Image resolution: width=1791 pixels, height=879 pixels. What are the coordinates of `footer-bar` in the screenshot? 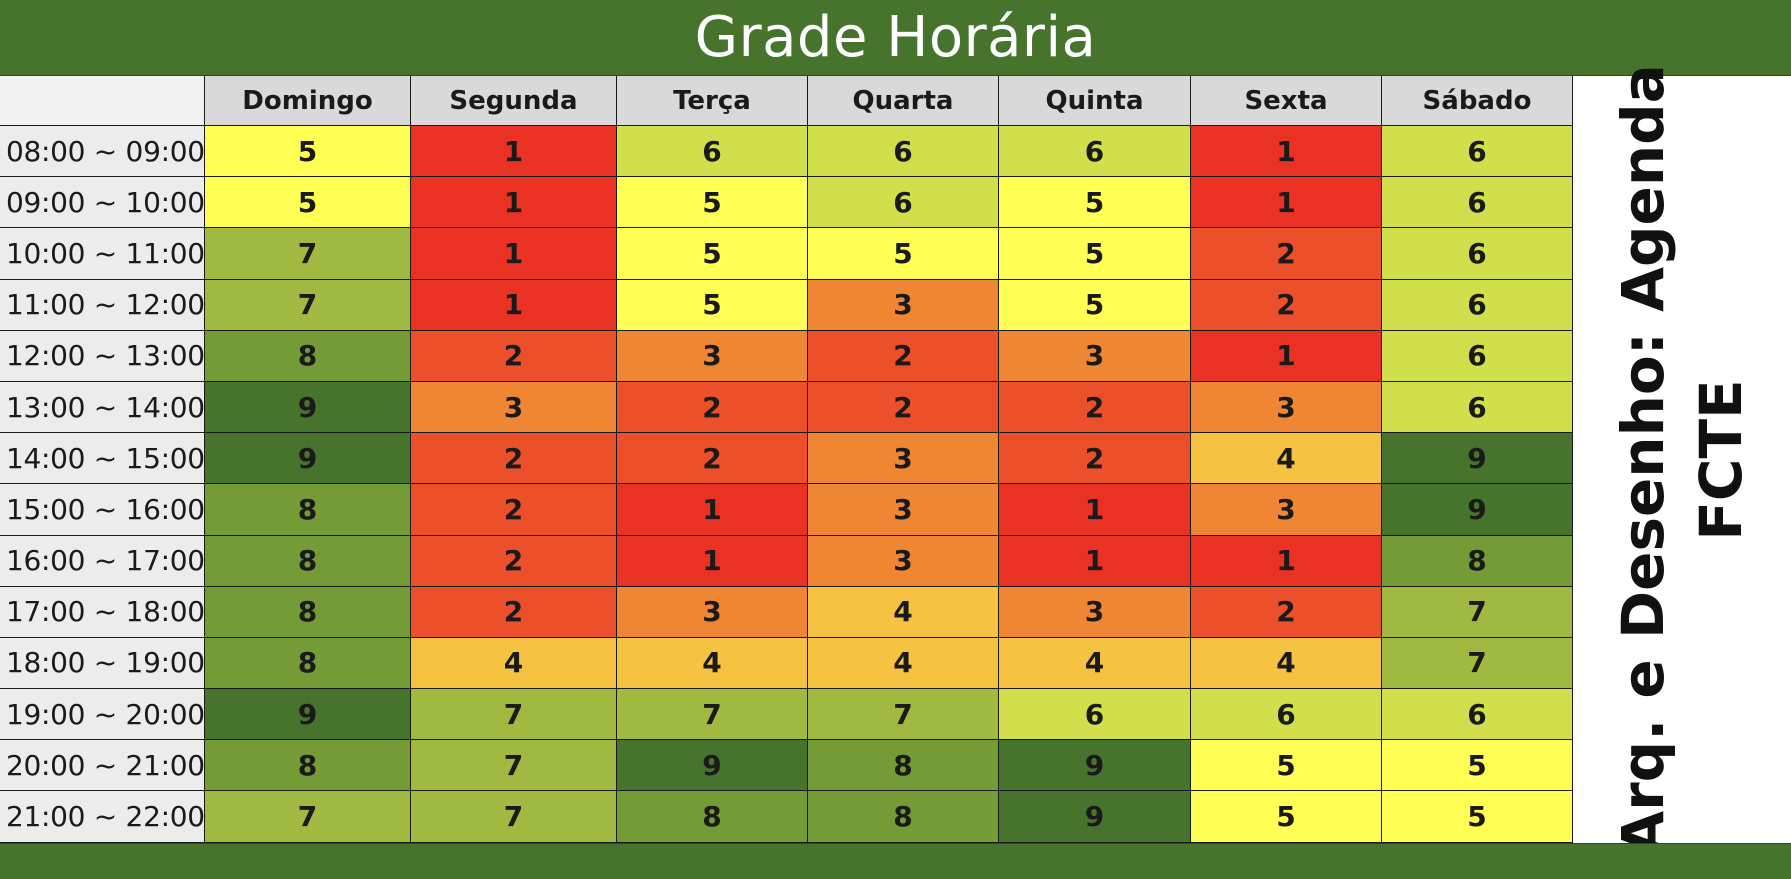 It's located at (895, 861).